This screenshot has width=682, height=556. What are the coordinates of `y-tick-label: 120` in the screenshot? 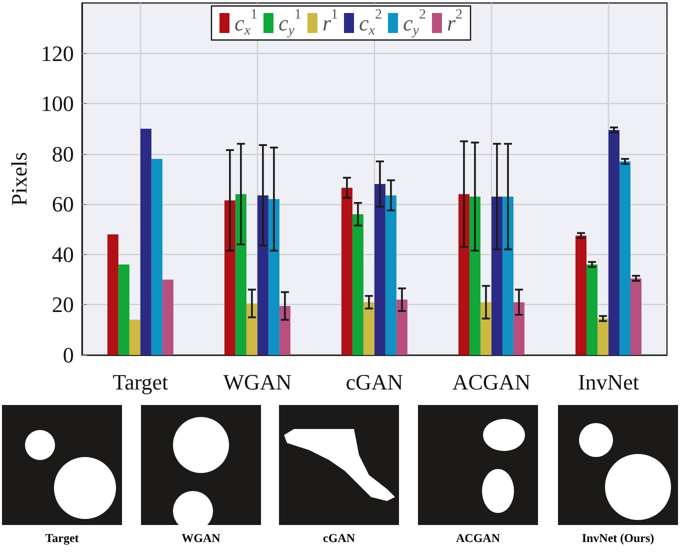 It's located at (57, 53).